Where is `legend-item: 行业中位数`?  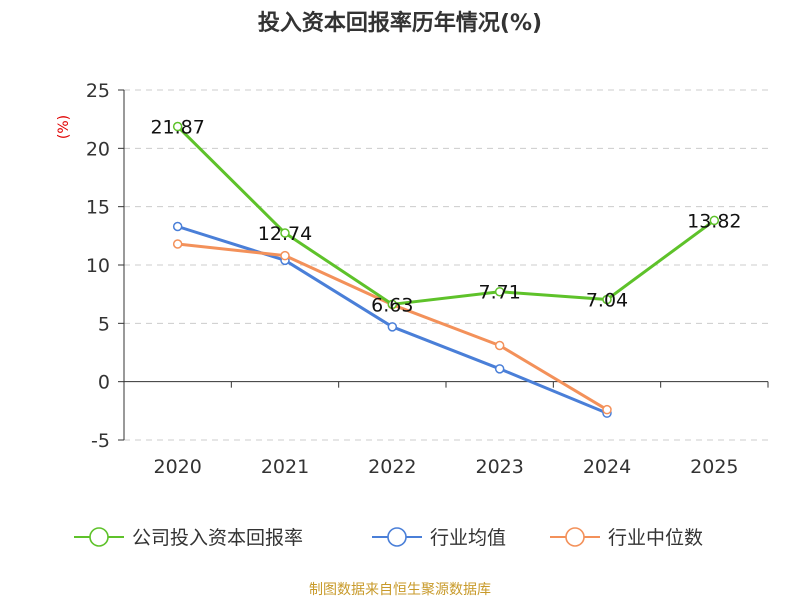
legend-item: 行业中位数 is located at coordinates (626, 538).